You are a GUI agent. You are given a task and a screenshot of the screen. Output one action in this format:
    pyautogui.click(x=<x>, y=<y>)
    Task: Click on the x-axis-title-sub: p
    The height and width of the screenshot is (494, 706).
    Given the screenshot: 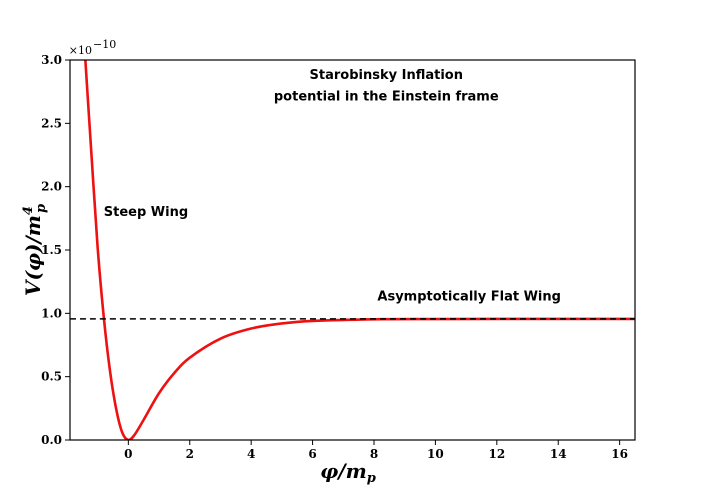 What is the action you would take?
    pyautogui.click(x=371, y=478)
    